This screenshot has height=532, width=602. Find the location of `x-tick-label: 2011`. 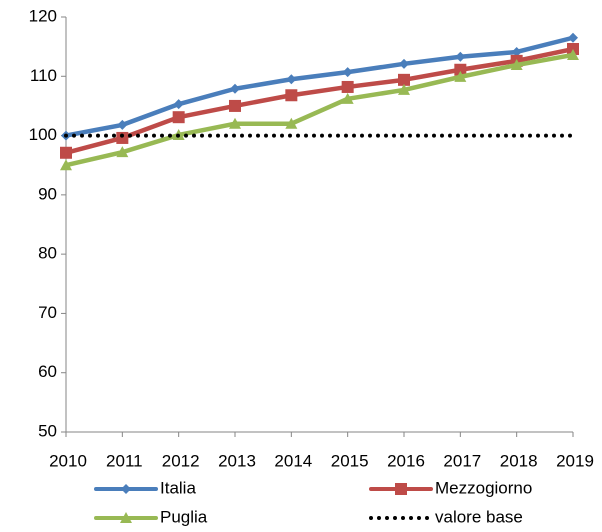

x-tick-label: 2011 is located at coordinates (124, 460).